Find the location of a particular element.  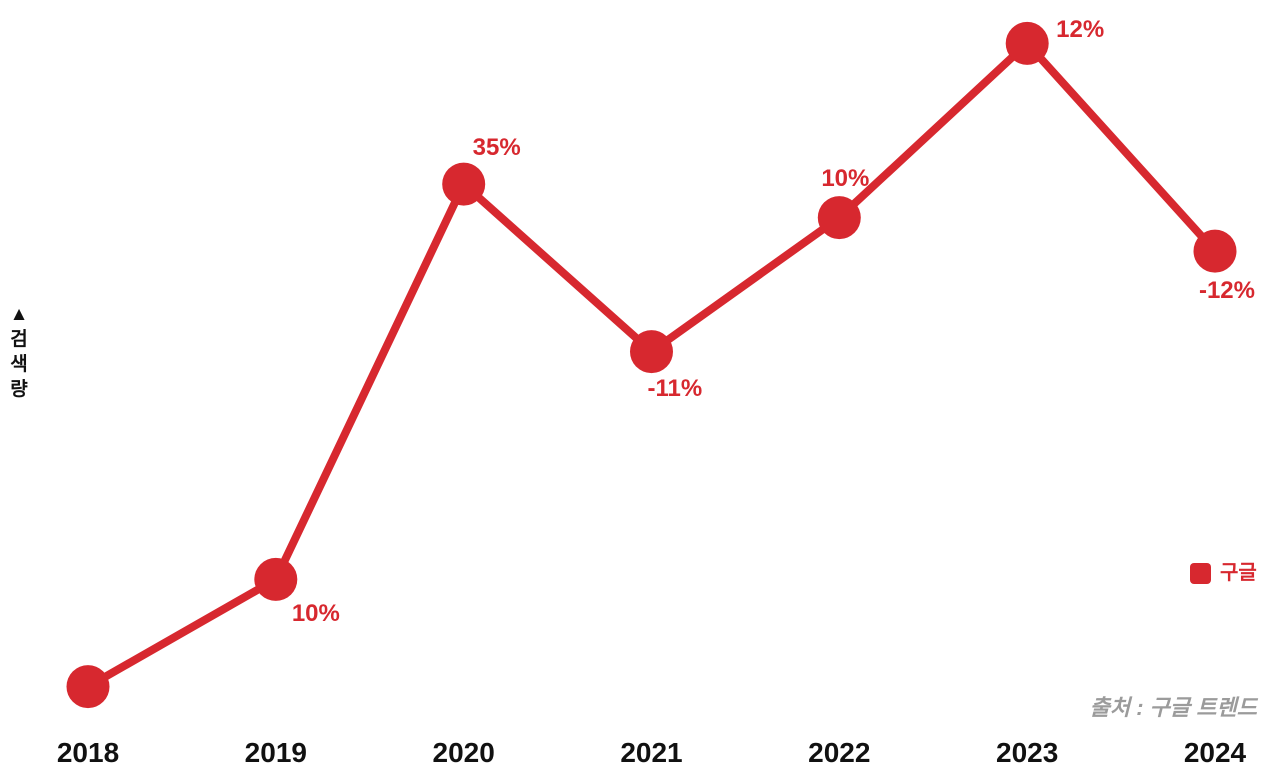

data-point-2023 is located at coordinates (1027, 43).